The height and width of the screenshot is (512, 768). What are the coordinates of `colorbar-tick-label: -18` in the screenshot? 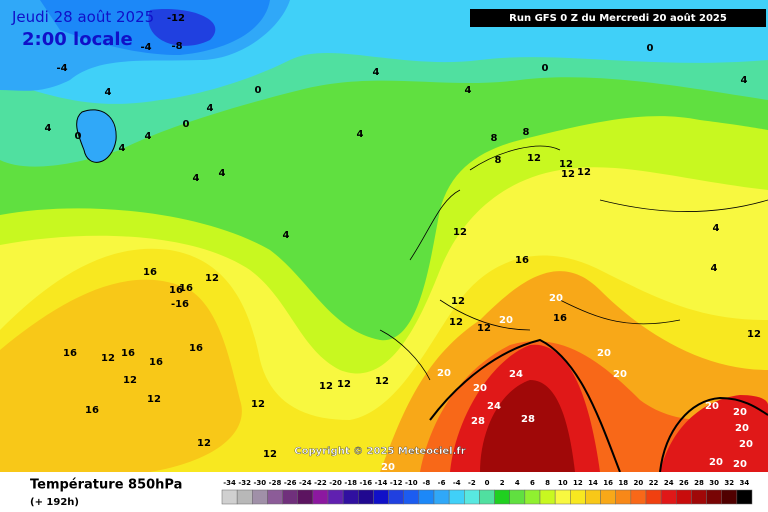 It's located at (350, 483).